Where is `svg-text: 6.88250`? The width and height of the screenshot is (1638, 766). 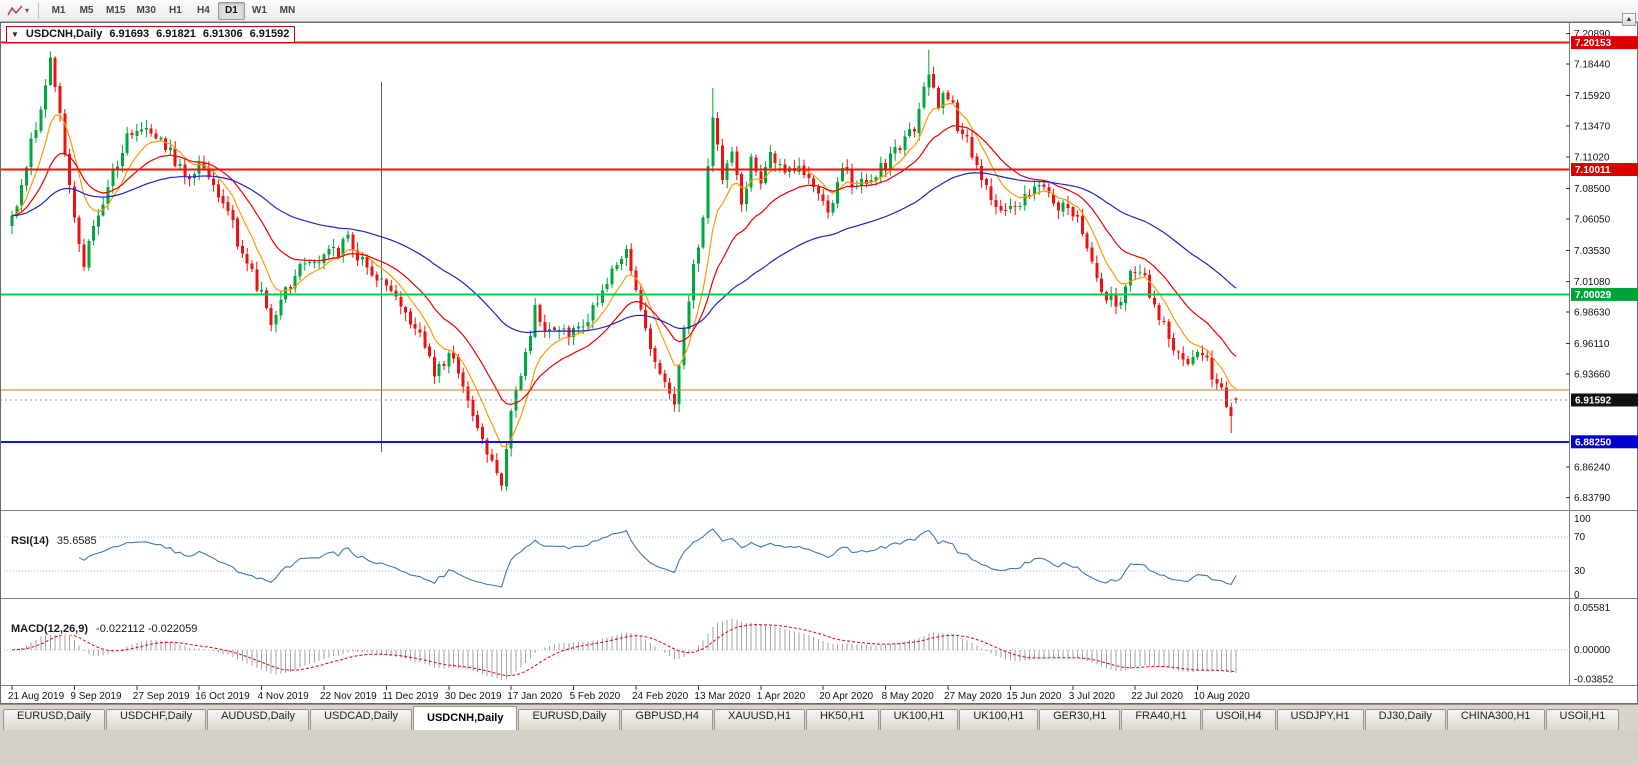 svg-text: 6.88250 is located at coordinates (1593, 442).